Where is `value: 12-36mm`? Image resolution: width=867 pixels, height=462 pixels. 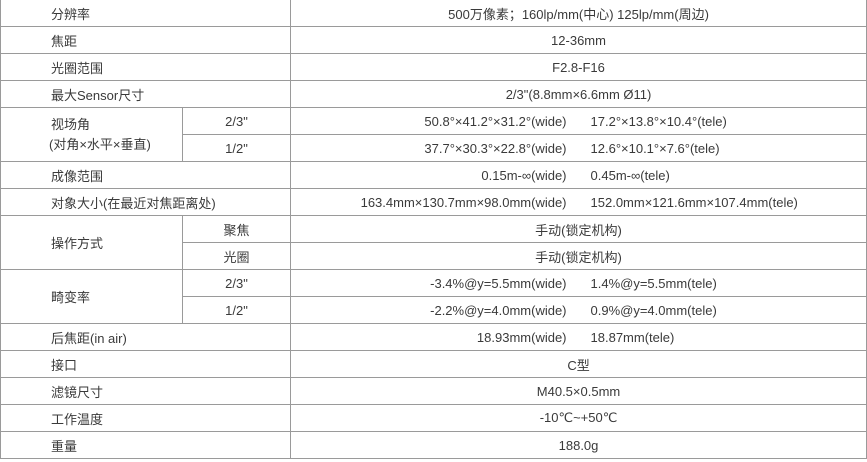 value: 12-36mm is located at coordinates (578, 40).